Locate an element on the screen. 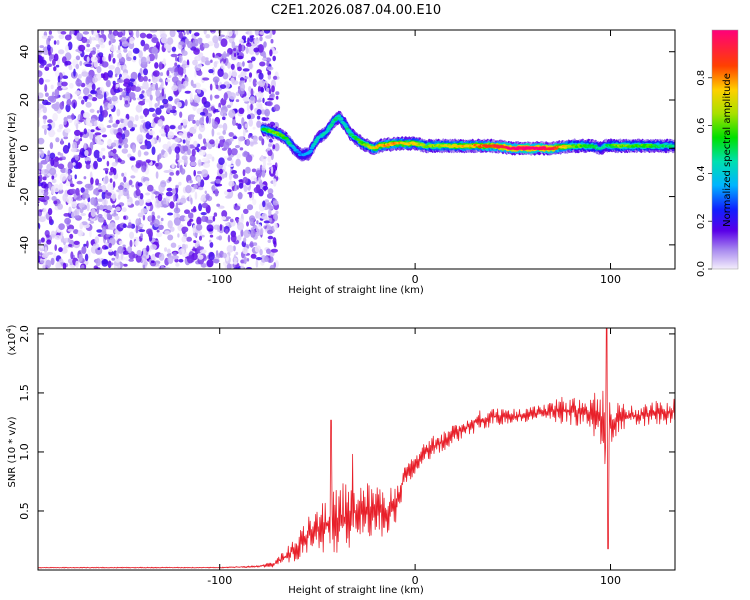 The width and height of the screenshot is (750, 600). snr-scale-factor: (x104) is located at coordinates (11, 339).